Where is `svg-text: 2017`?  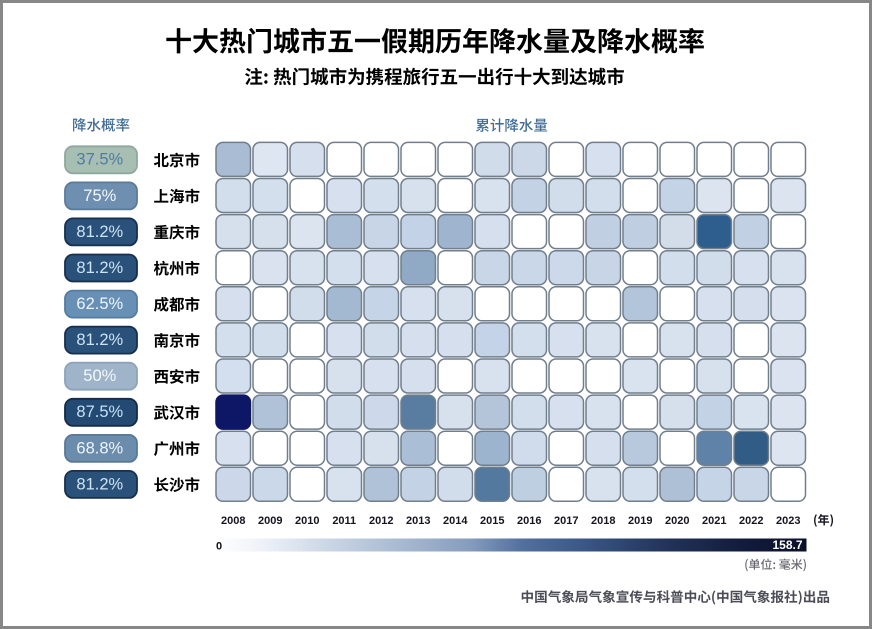 svg-text: 2017 is located at coordinates (566, 521).